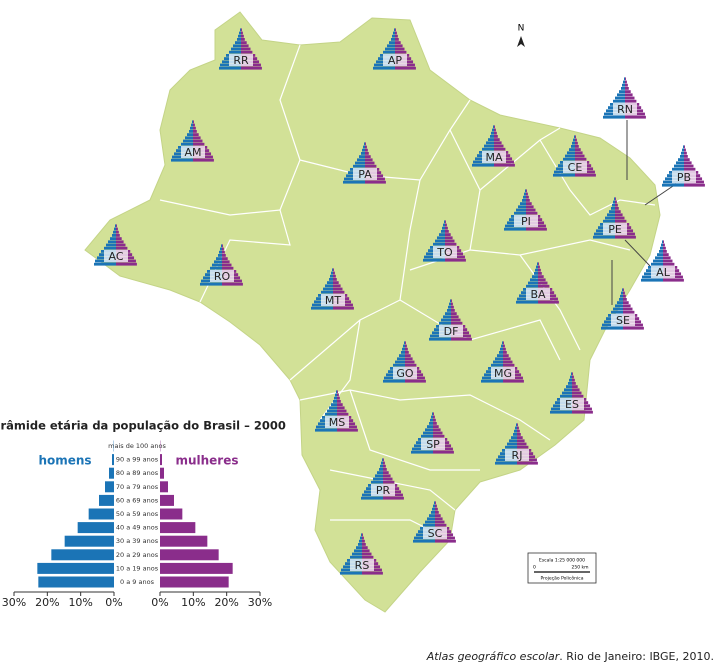 The image size is (721, 665). I want to click on source-rest: . Rio de Janeiro: IBGE, 2010., so click(636, 656).